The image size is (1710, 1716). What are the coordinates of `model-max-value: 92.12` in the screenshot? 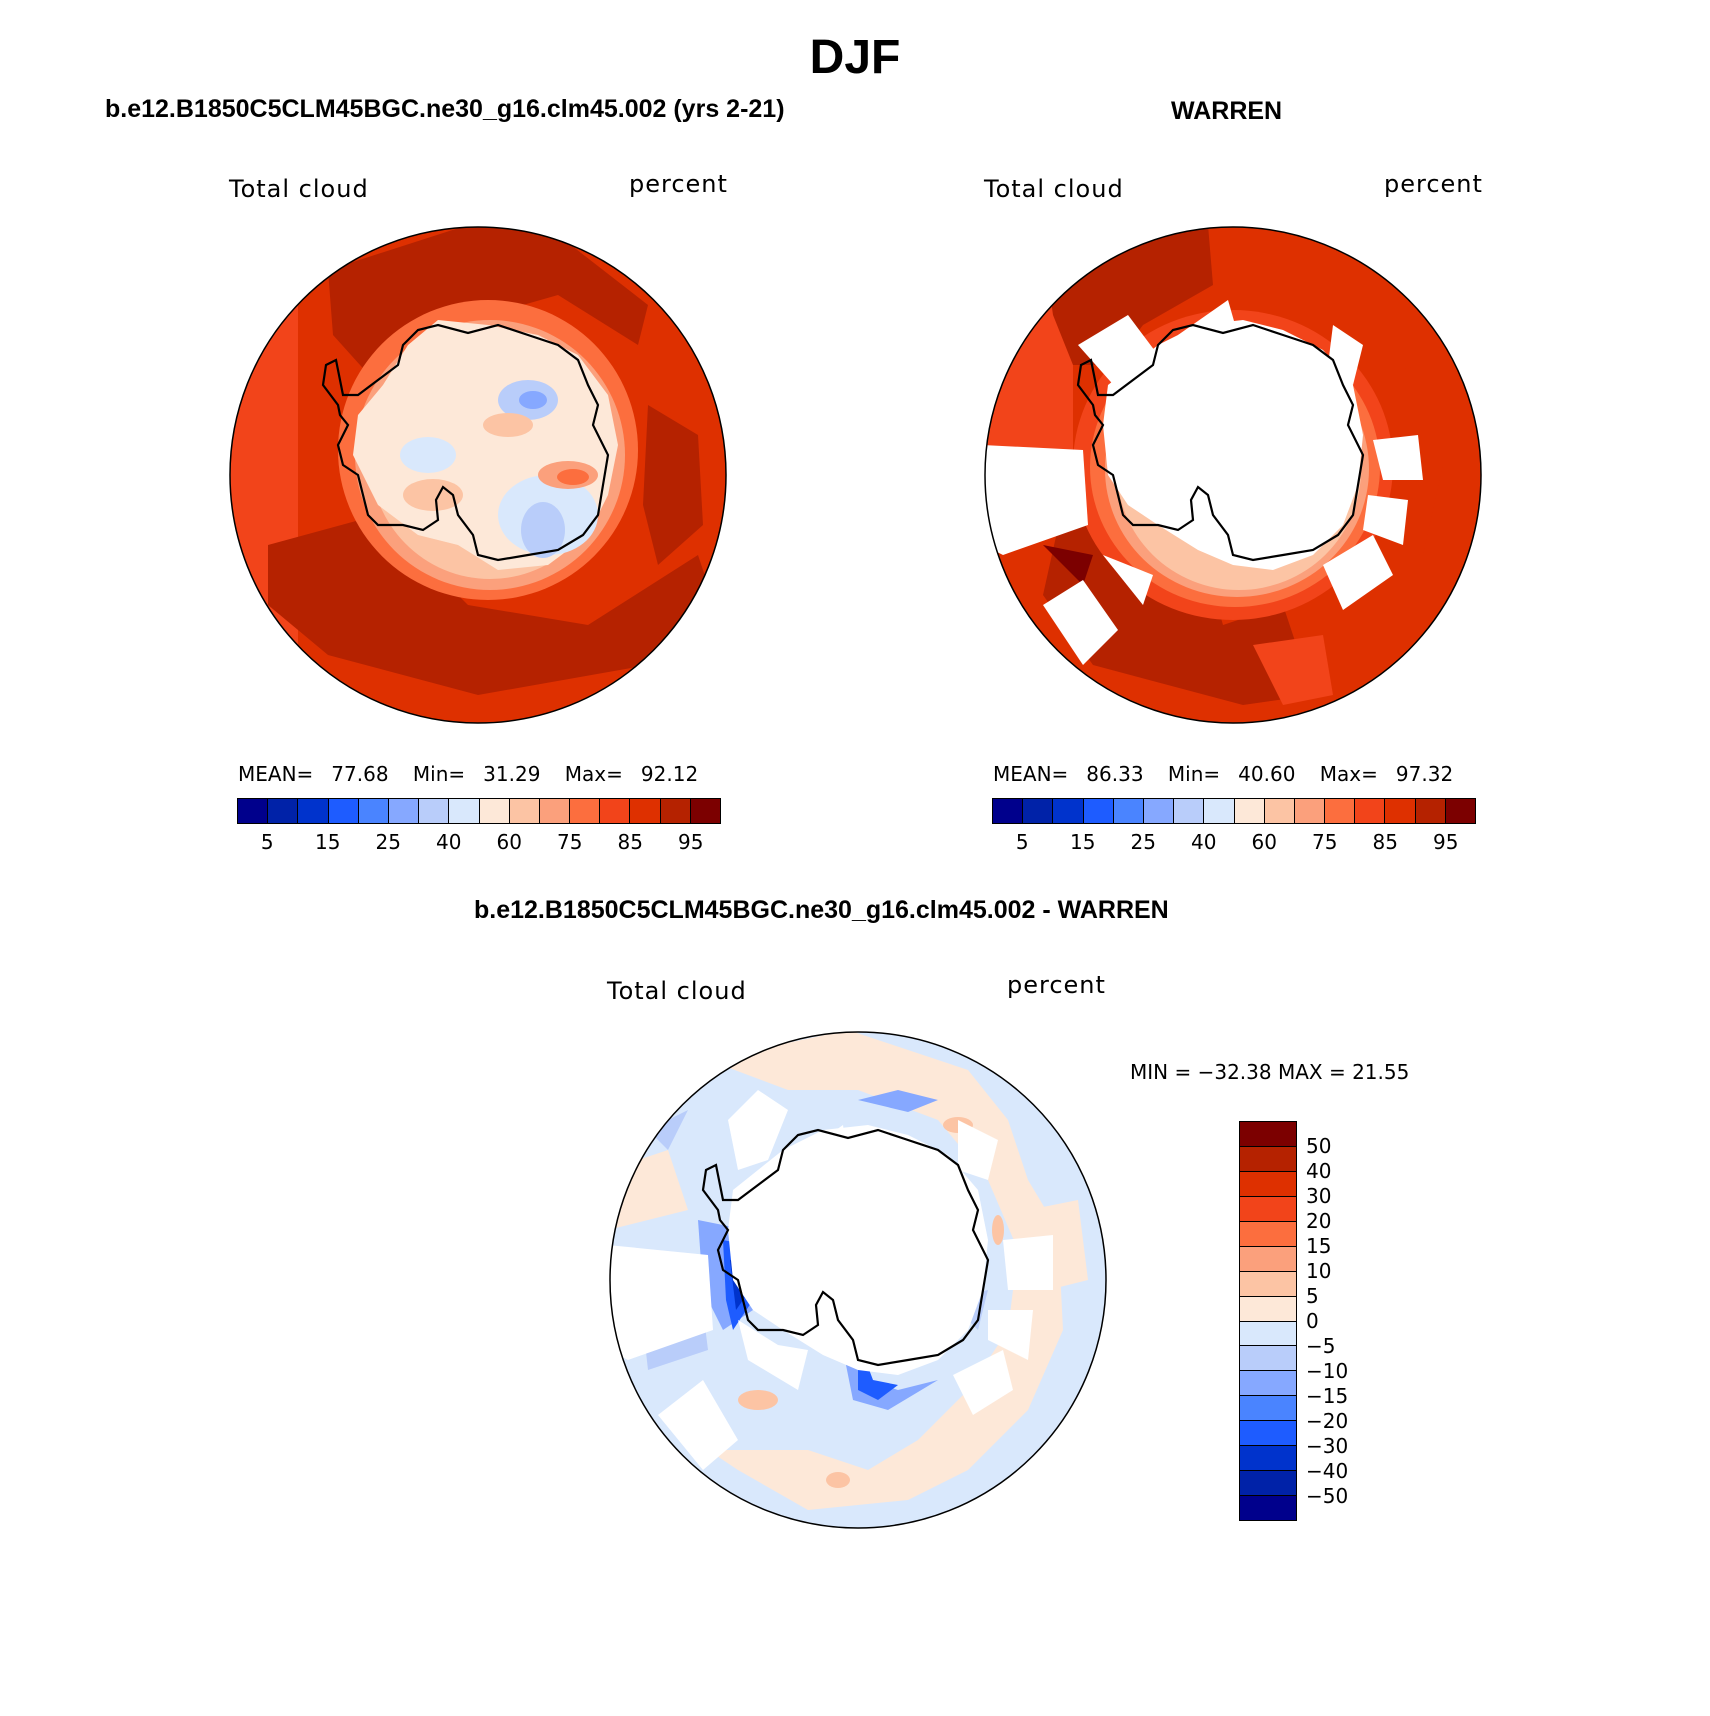 It's located at (669, 774).